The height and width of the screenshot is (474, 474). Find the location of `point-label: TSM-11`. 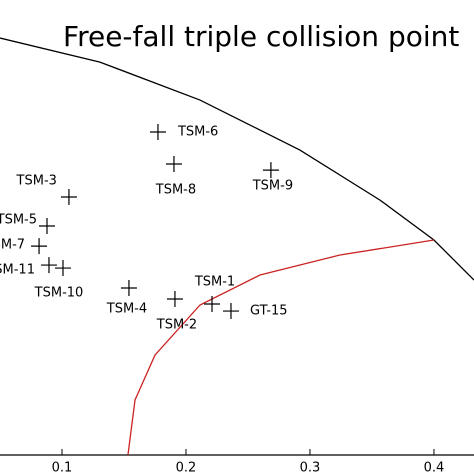

point-label: TSM-11 is located at coordinates (17, 270).